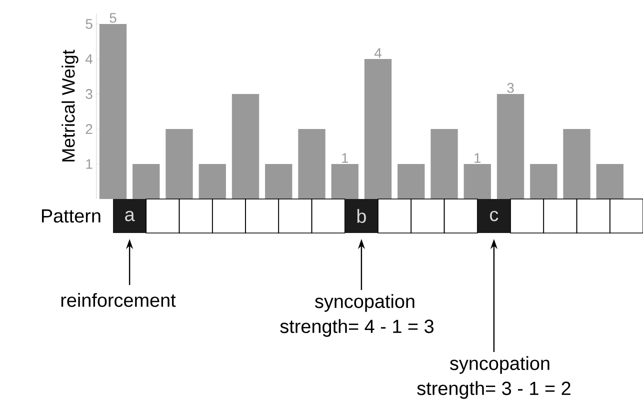 The width and height of the screenshot is (643, 409). I want to click on text: strength= 4 - 1 = 3, so click(357, 328).